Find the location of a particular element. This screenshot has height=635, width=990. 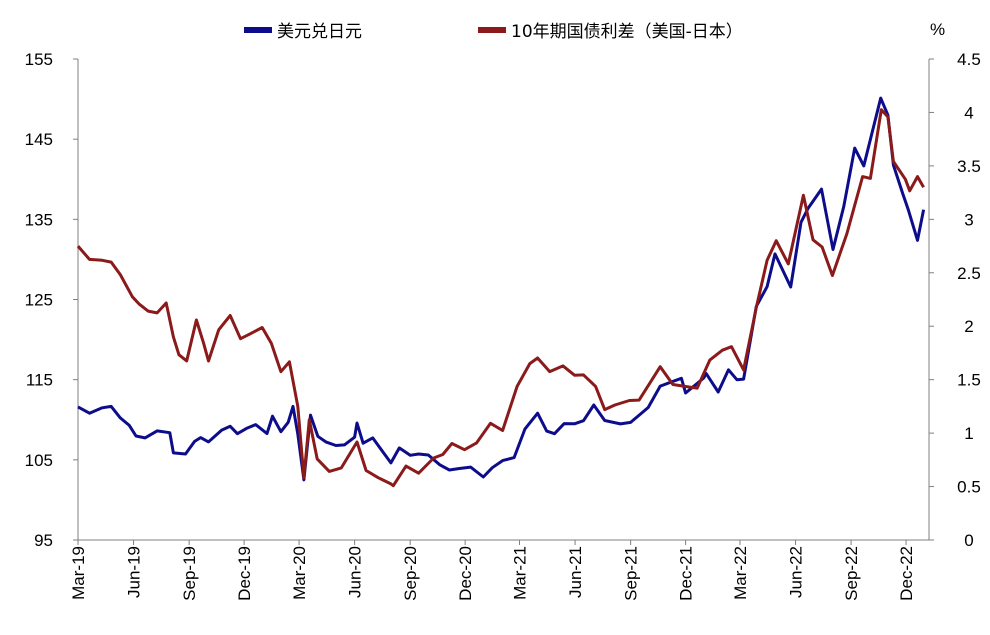

x-tick-label: Mar-19 is located at coordinates (78, 573).